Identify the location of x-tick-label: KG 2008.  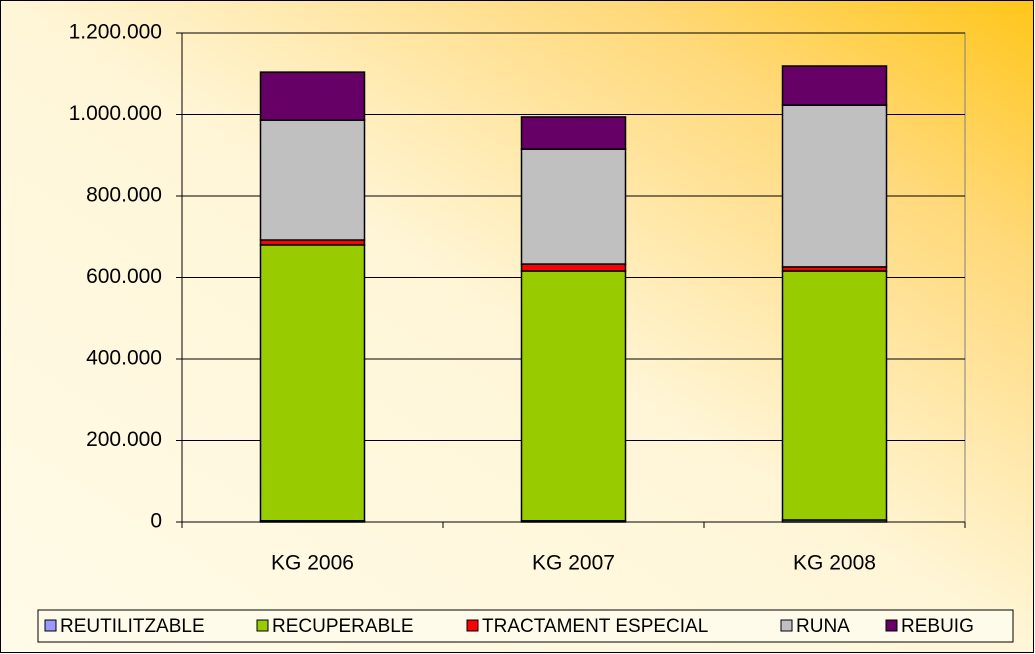
(834, 563).